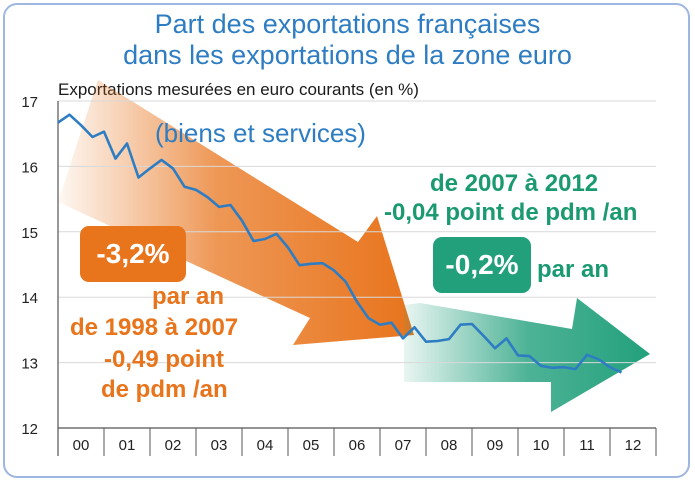 This screenshot has width=695, height=483. What do you see at coordinates (265, 445) in the screenshot?
I see `x-tick-label: 04` at bounding box center [265, 445].